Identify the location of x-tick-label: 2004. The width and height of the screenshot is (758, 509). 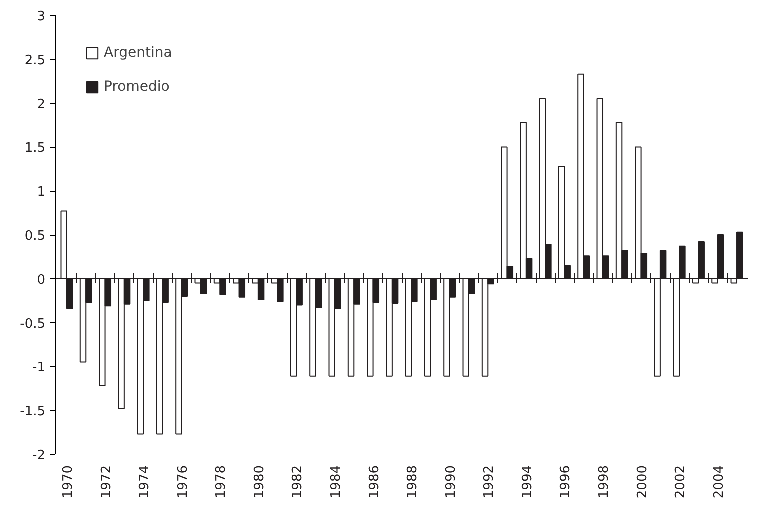
(719, 482).